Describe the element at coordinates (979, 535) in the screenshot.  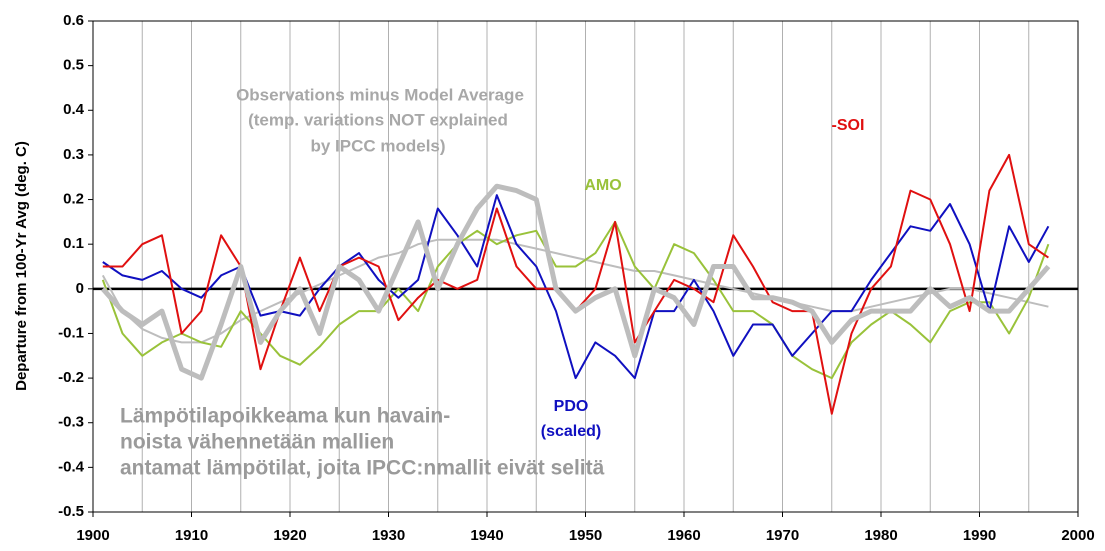
I see `x-tick-label: 1990` at that location.